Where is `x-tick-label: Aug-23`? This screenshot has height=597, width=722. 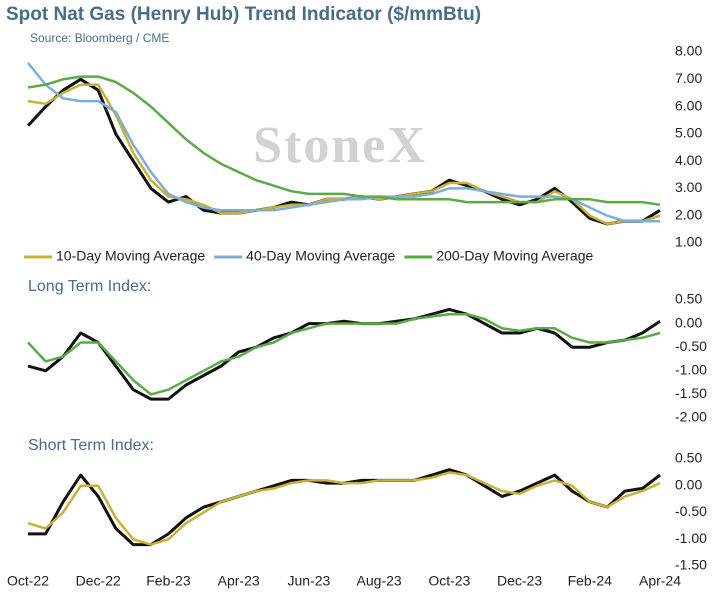 x-tick-label: Aug-23 is located at coordinates (379, 581).